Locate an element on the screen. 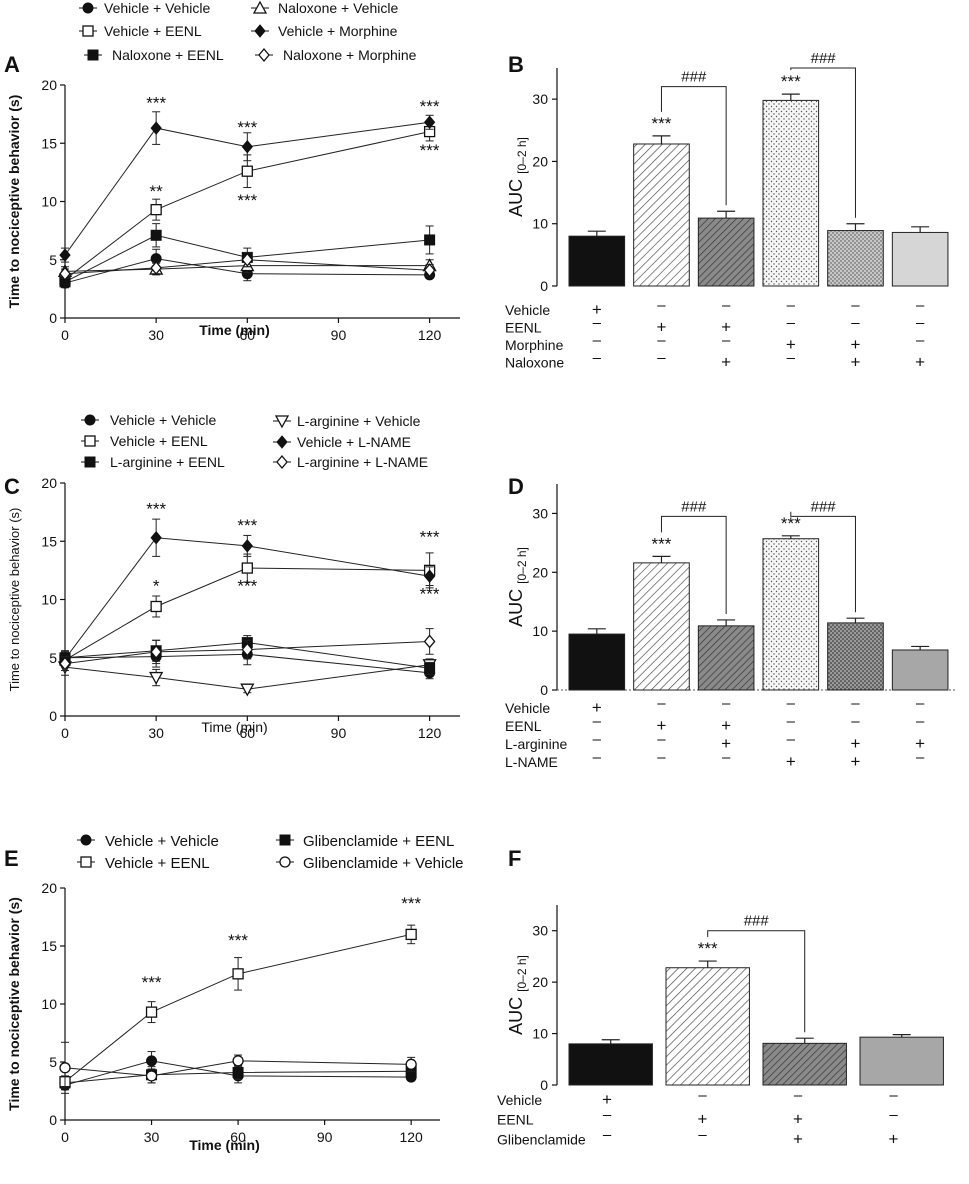  open-diamond-marker is located at coordinates (429, 641).